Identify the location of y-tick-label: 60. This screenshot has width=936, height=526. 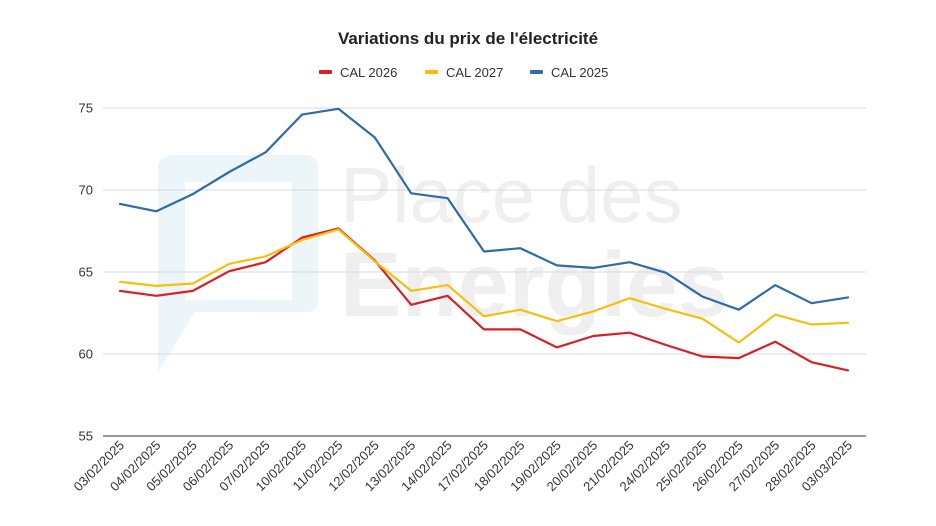
(86, 354).